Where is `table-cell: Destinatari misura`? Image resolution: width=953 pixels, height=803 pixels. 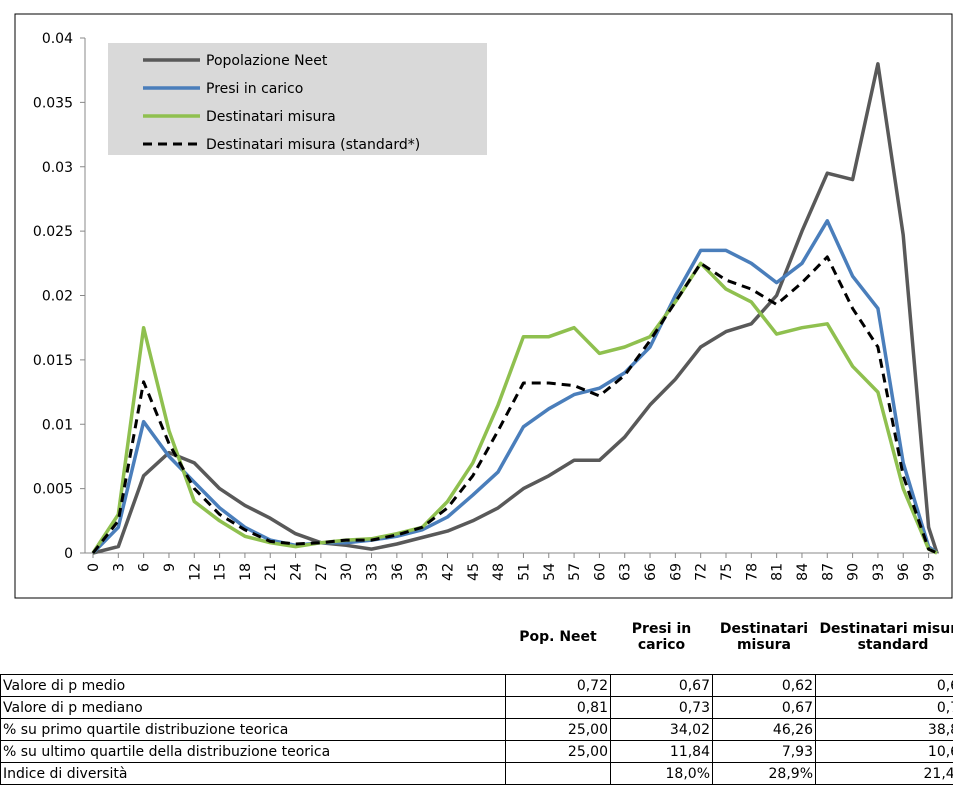
table-cell: Destinatari misura is located at coordinates (764, 637).